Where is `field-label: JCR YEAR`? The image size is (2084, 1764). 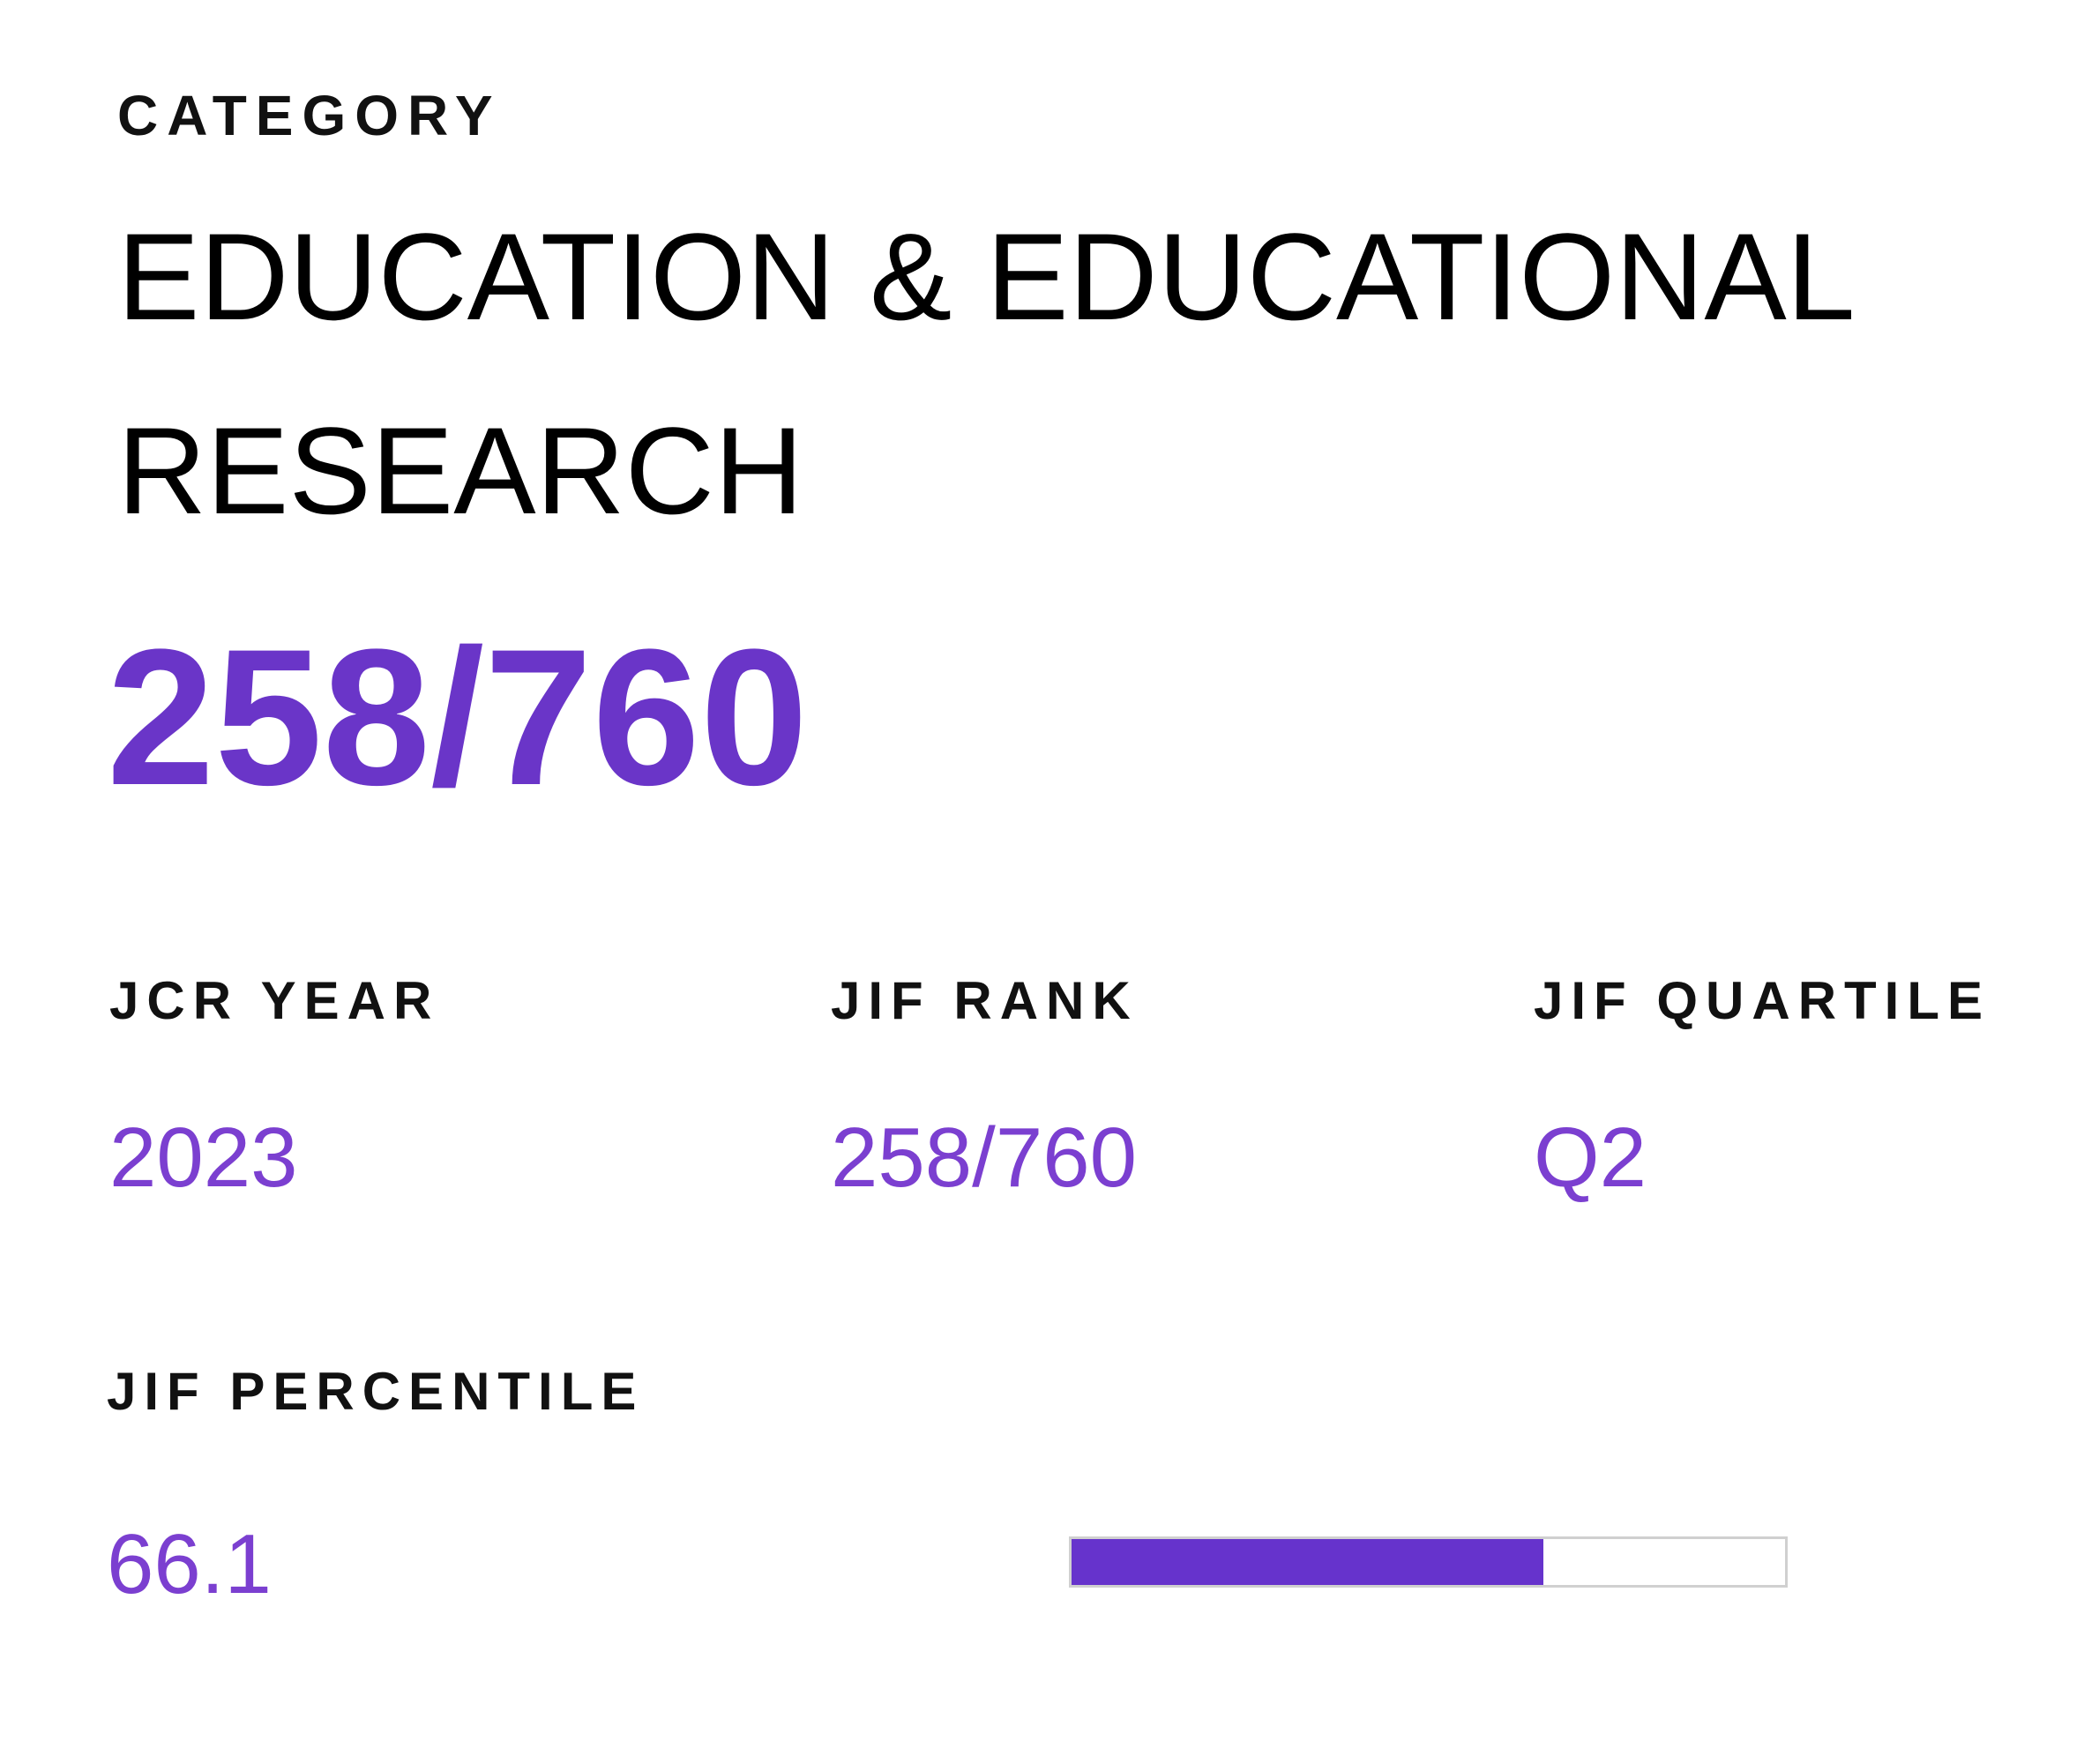 field-label: JCR YEAR is located at coordinates (274, 1000).